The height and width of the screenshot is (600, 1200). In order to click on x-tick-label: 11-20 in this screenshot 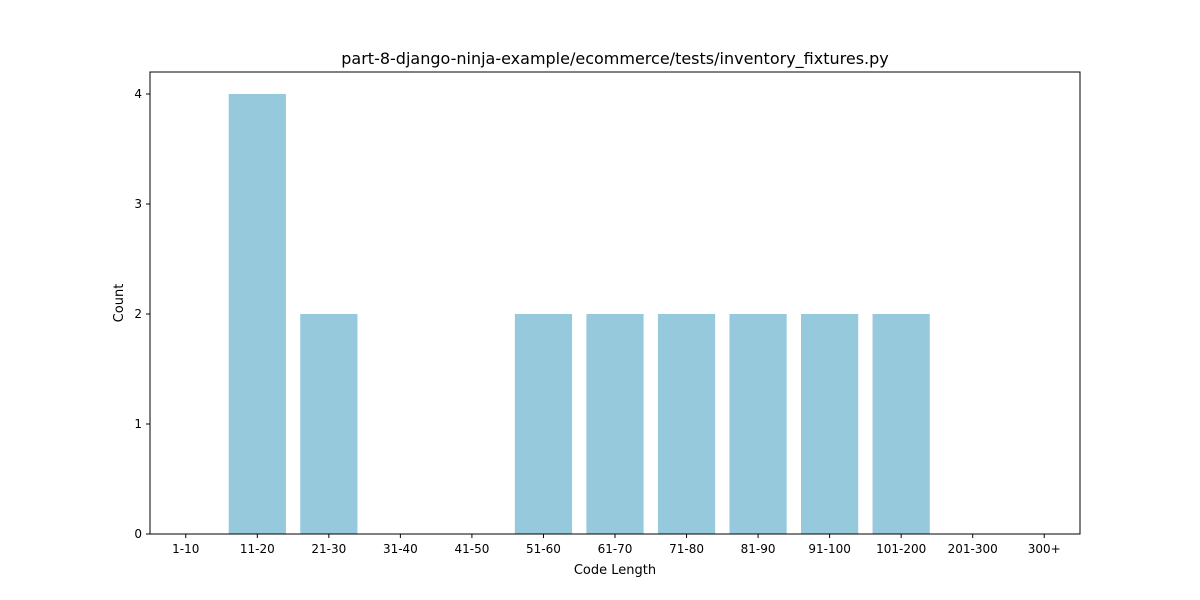, I will do `click(257, 549)`.